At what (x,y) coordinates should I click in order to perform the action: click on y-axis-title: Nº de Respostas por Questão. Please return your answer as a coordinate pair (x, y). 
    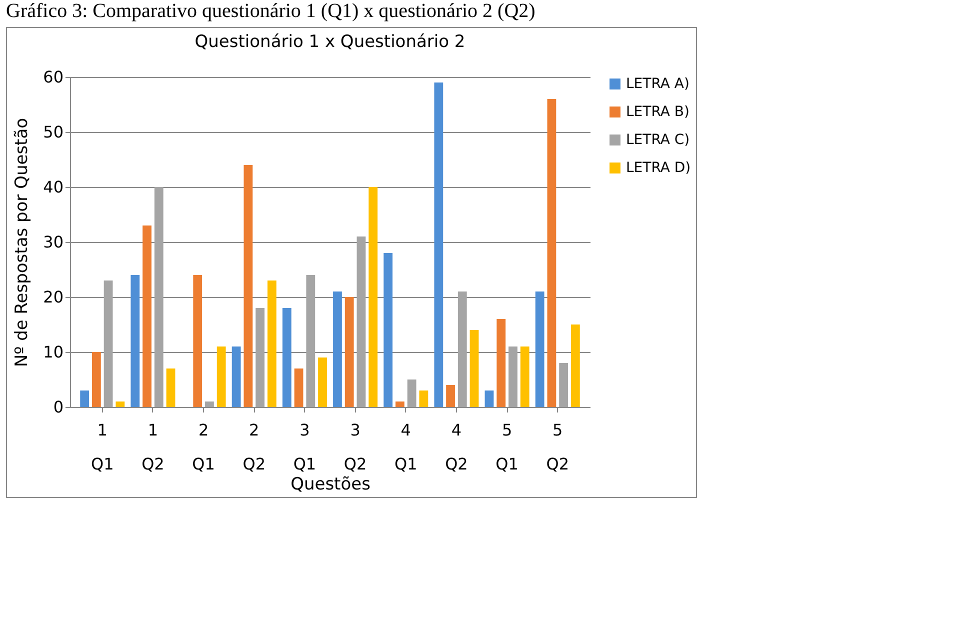
    Looking at the image, I should click on (22, 243).